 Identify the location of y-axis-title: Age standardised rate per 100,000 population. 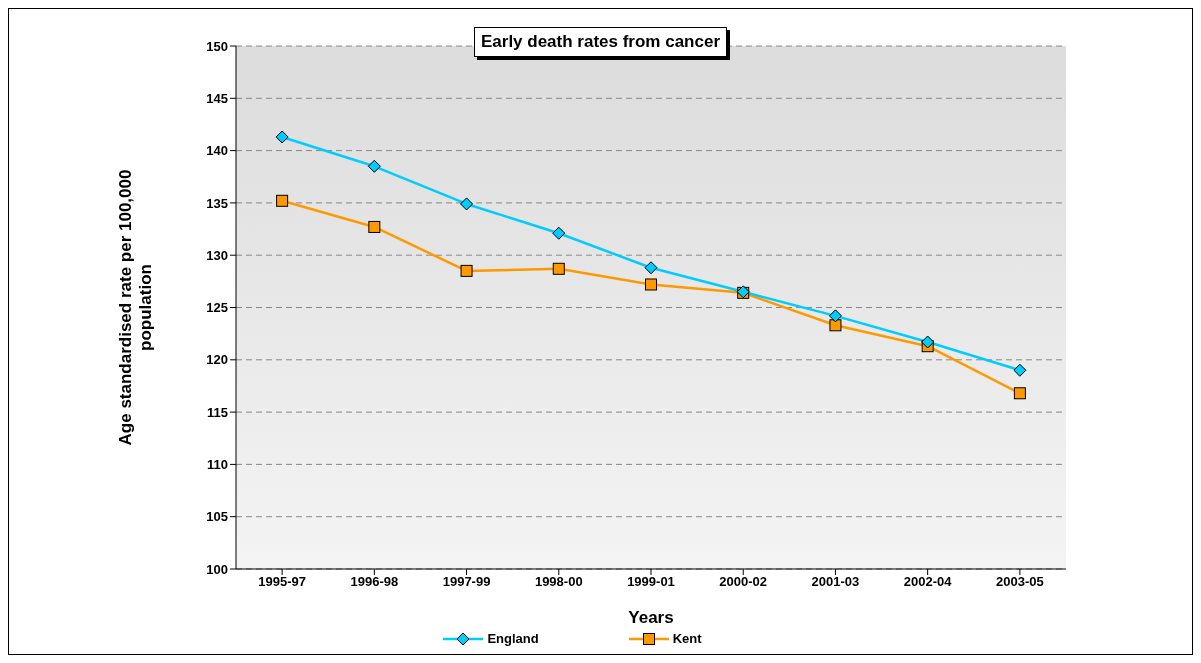
(135, 307).